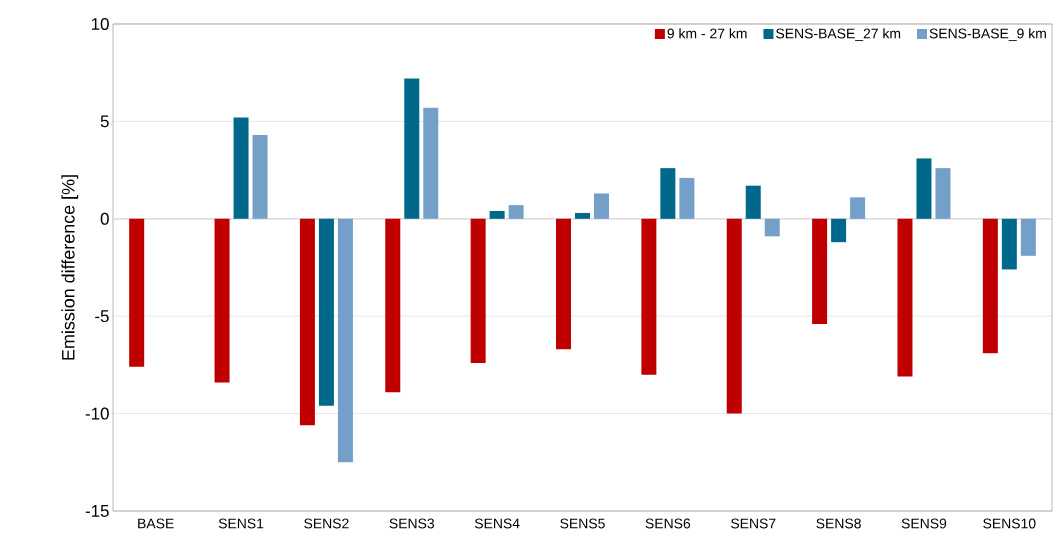 This screenshot has height=554, width=1054. What do you see at coordinates (497, 523) in the screenshot?
I see `x-tick-label: SENS4` at bounding box center [497, 523].